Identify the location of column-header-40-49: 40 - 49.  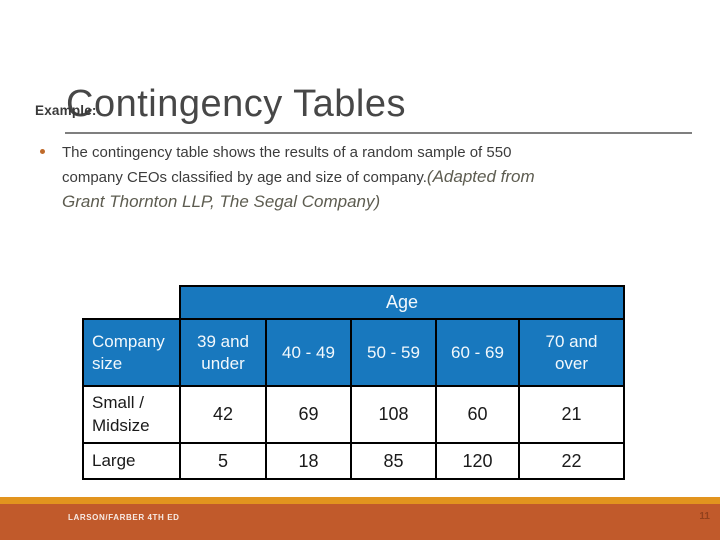
(308, 352).